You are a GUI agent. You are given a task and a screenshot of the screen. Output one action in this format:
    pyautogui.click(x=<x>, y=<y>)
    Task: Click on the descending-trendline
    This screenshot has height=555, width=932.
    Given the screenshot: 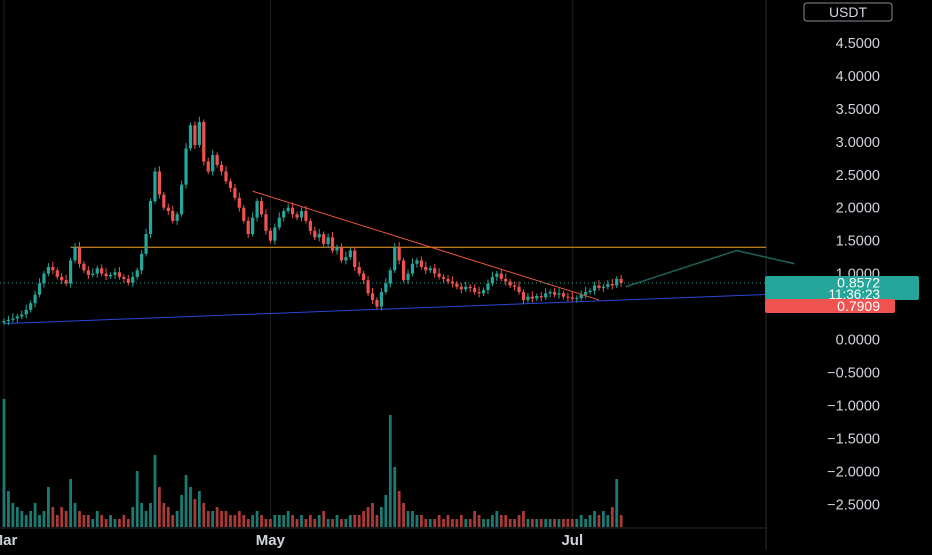 What is the action you would take?
    pyautogui.click(x=426, y=245)
    